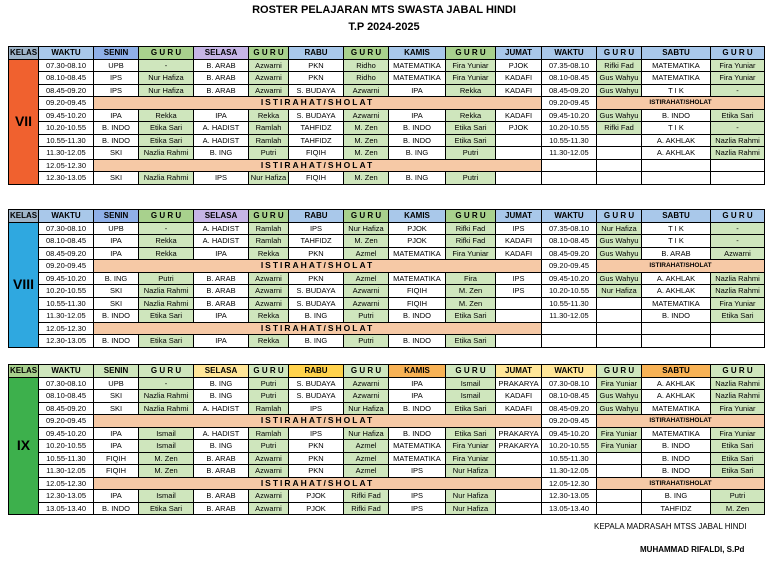  I want to click on time-cell: 10.55-11.30, so click(569, 303).